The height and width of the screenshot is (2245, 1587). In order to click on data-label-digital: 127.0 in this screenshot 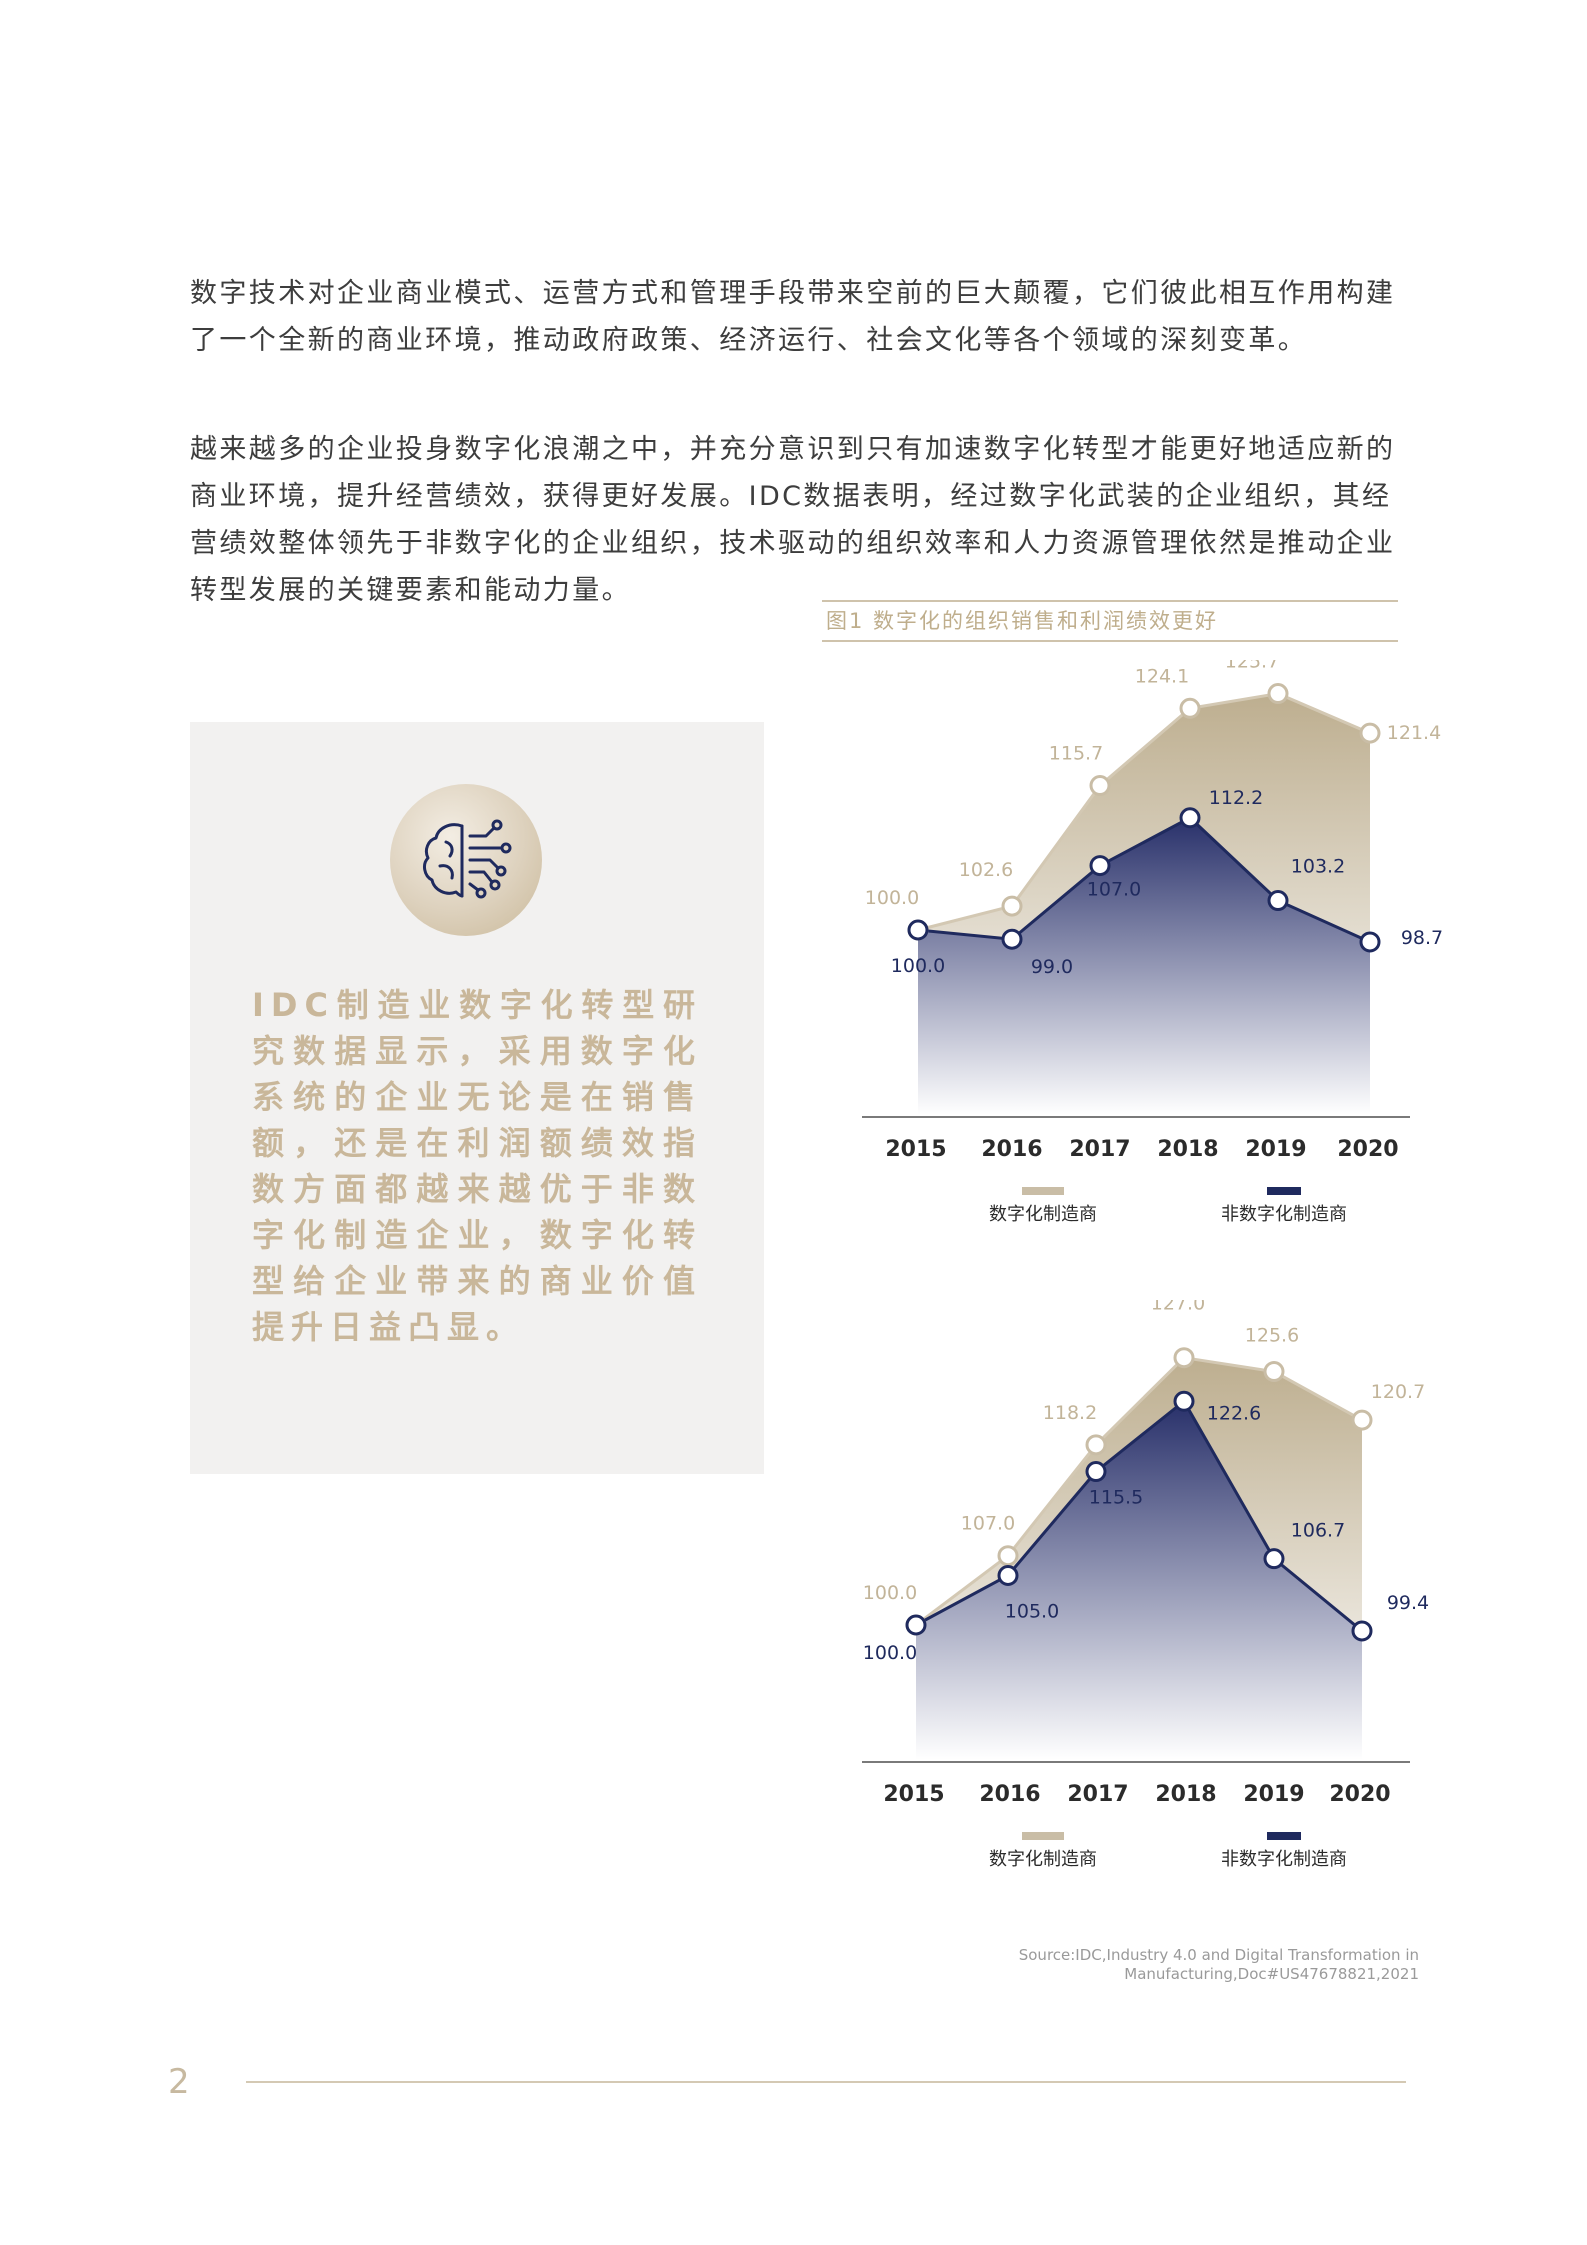, I will do `click(1178, 1307)`.